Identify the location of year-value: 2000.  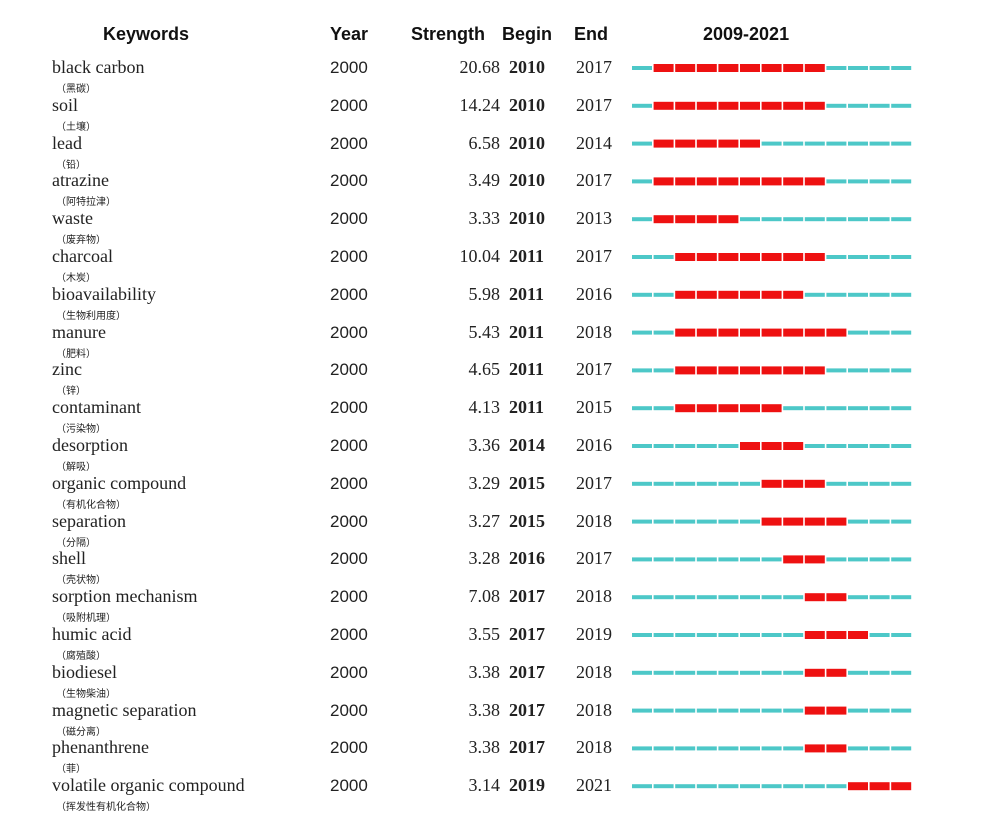
(349, 332).